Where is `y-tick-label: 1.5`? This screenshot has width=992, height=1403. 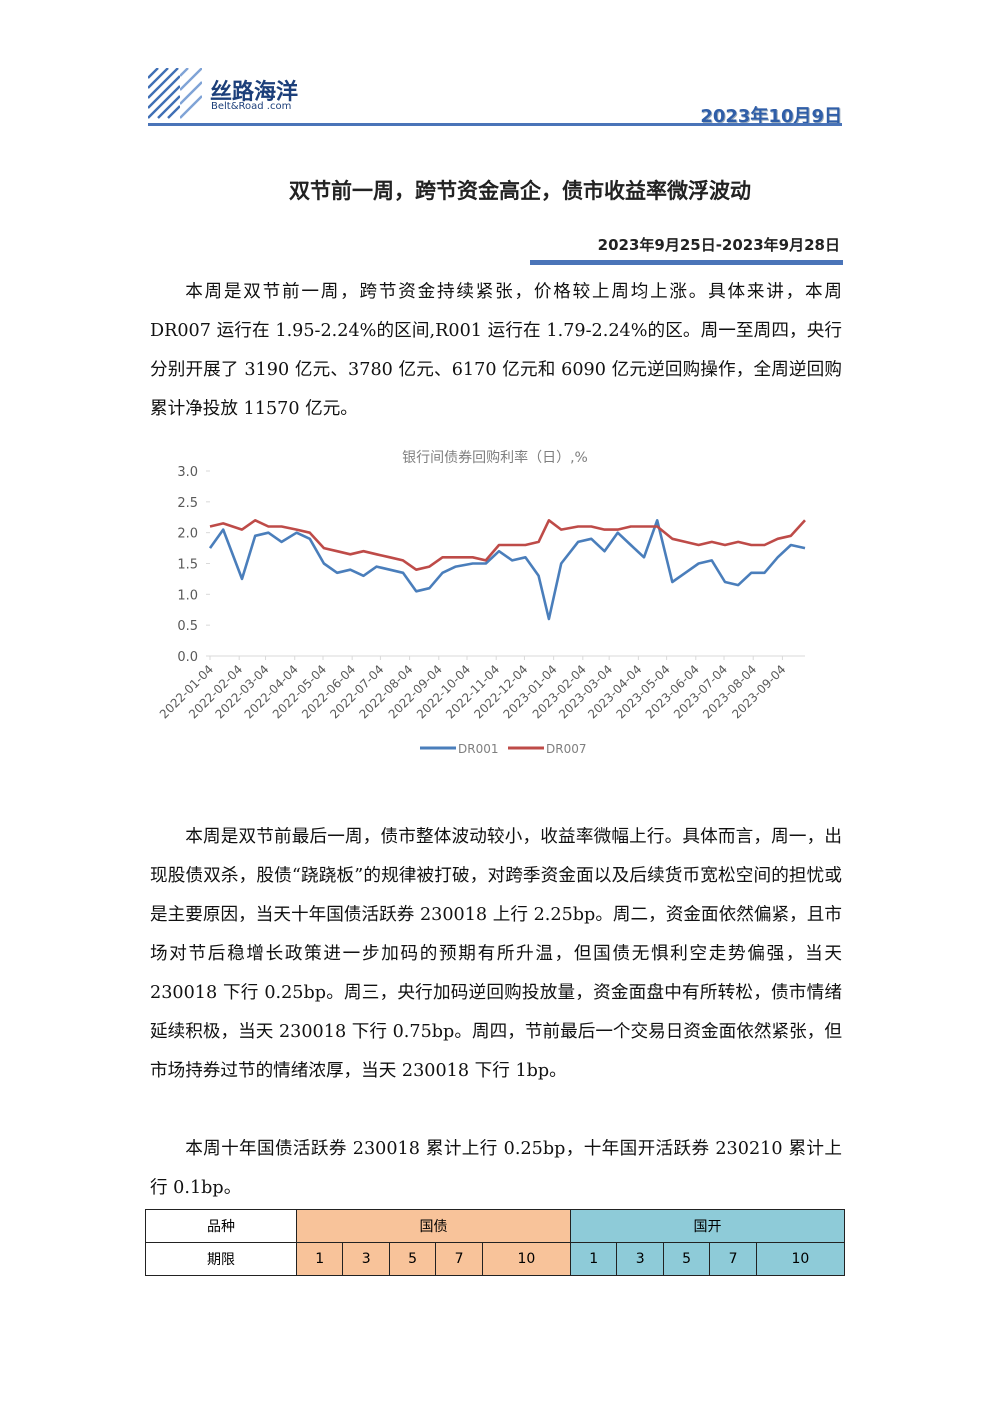
y-tick-label: 1.5 is located at coordinates (187, 565).